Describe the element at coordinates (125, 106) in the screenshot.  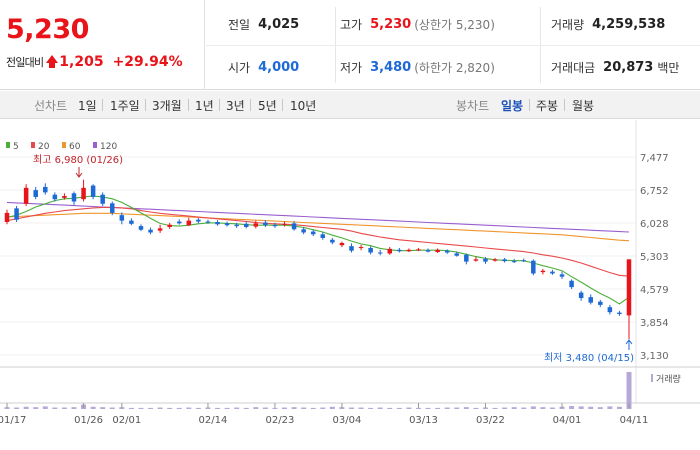
I see `tab-1-week: 1주일` at that location.